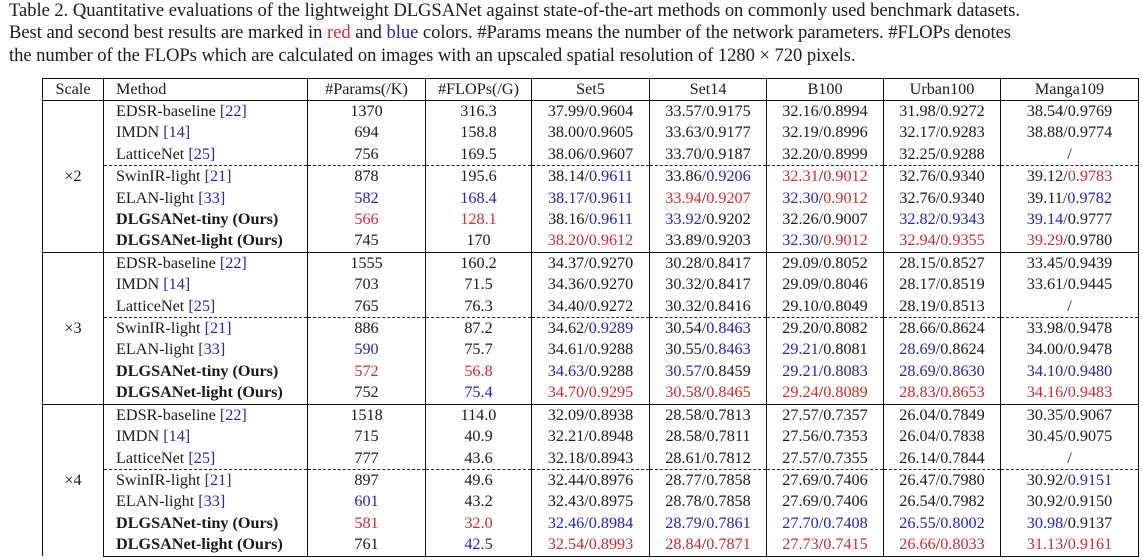  What do you see at coordinates (478, 154) in the screenshot?
I see `flops-cell: 169.5` at bounding box center [478, 154].